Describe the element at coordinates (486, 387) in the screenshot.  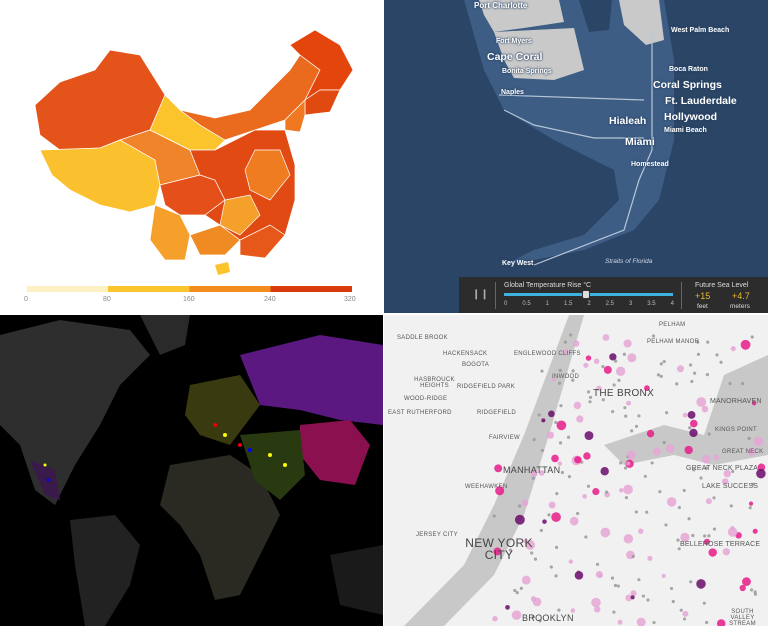
I see `place-label: RIDGEFIELD PARK` at that location.